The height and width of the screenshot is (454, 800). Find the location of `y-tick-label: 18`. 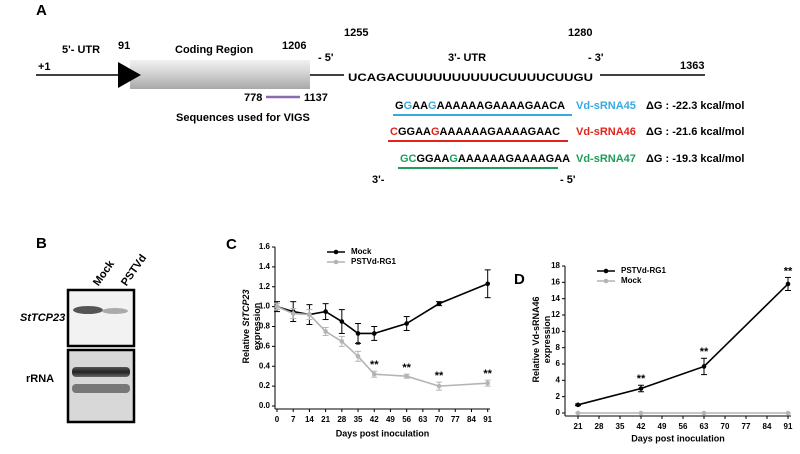

y-tick-label: 18 is located at coordinates (555, 265).